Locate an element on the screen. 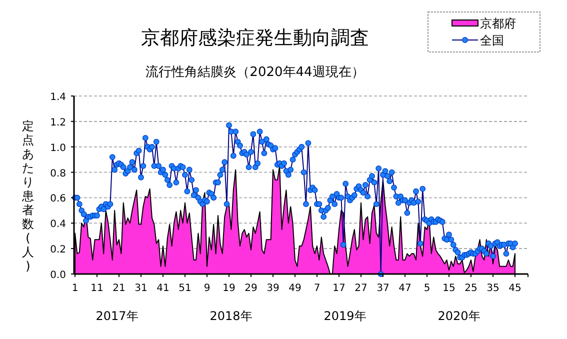  x-tick-label: 5 is located at coordinates (427, 288).